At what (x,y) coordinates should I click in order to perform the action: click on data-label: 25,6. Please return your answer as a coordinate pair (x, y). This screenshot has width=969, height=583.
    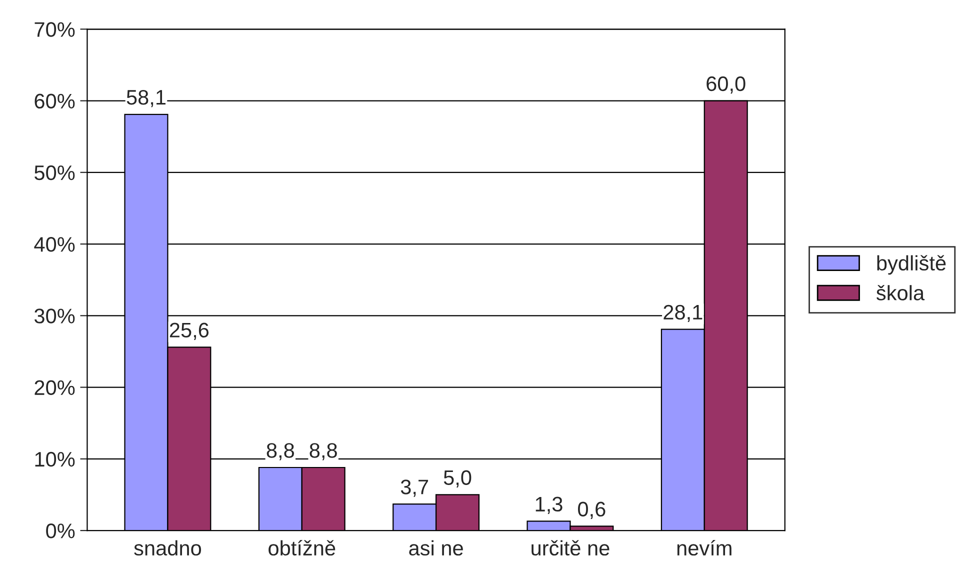
    Looking at the image, I should click on (189, 331).